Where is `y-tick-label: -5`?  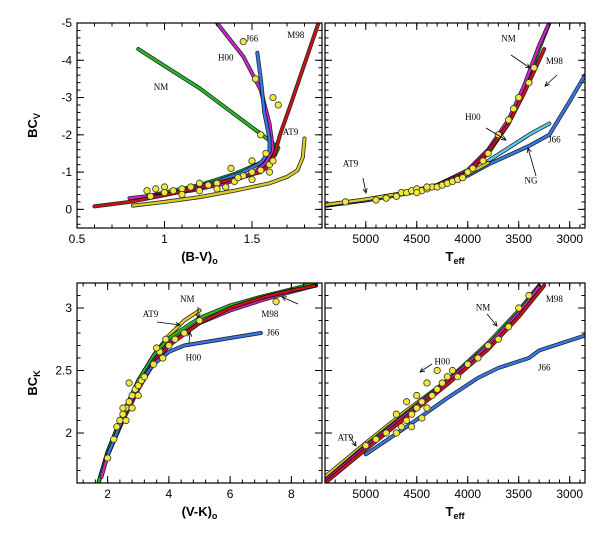 y-tick-label: -5 is located at coordinates (66, 23).